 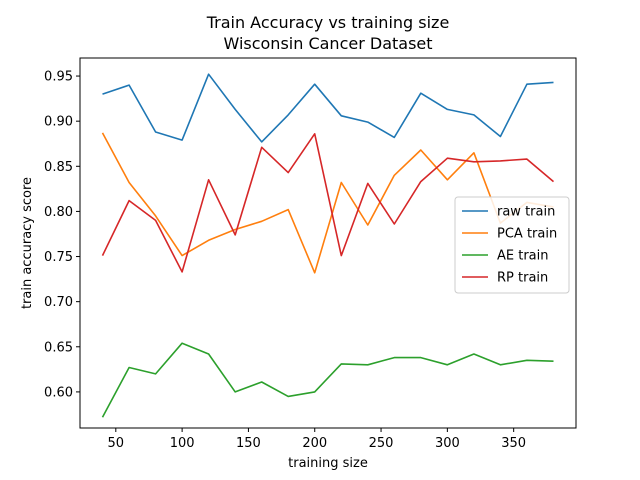 I want to click on chart-title: Train Accuracy vs training size, so click(x=328, y=22).